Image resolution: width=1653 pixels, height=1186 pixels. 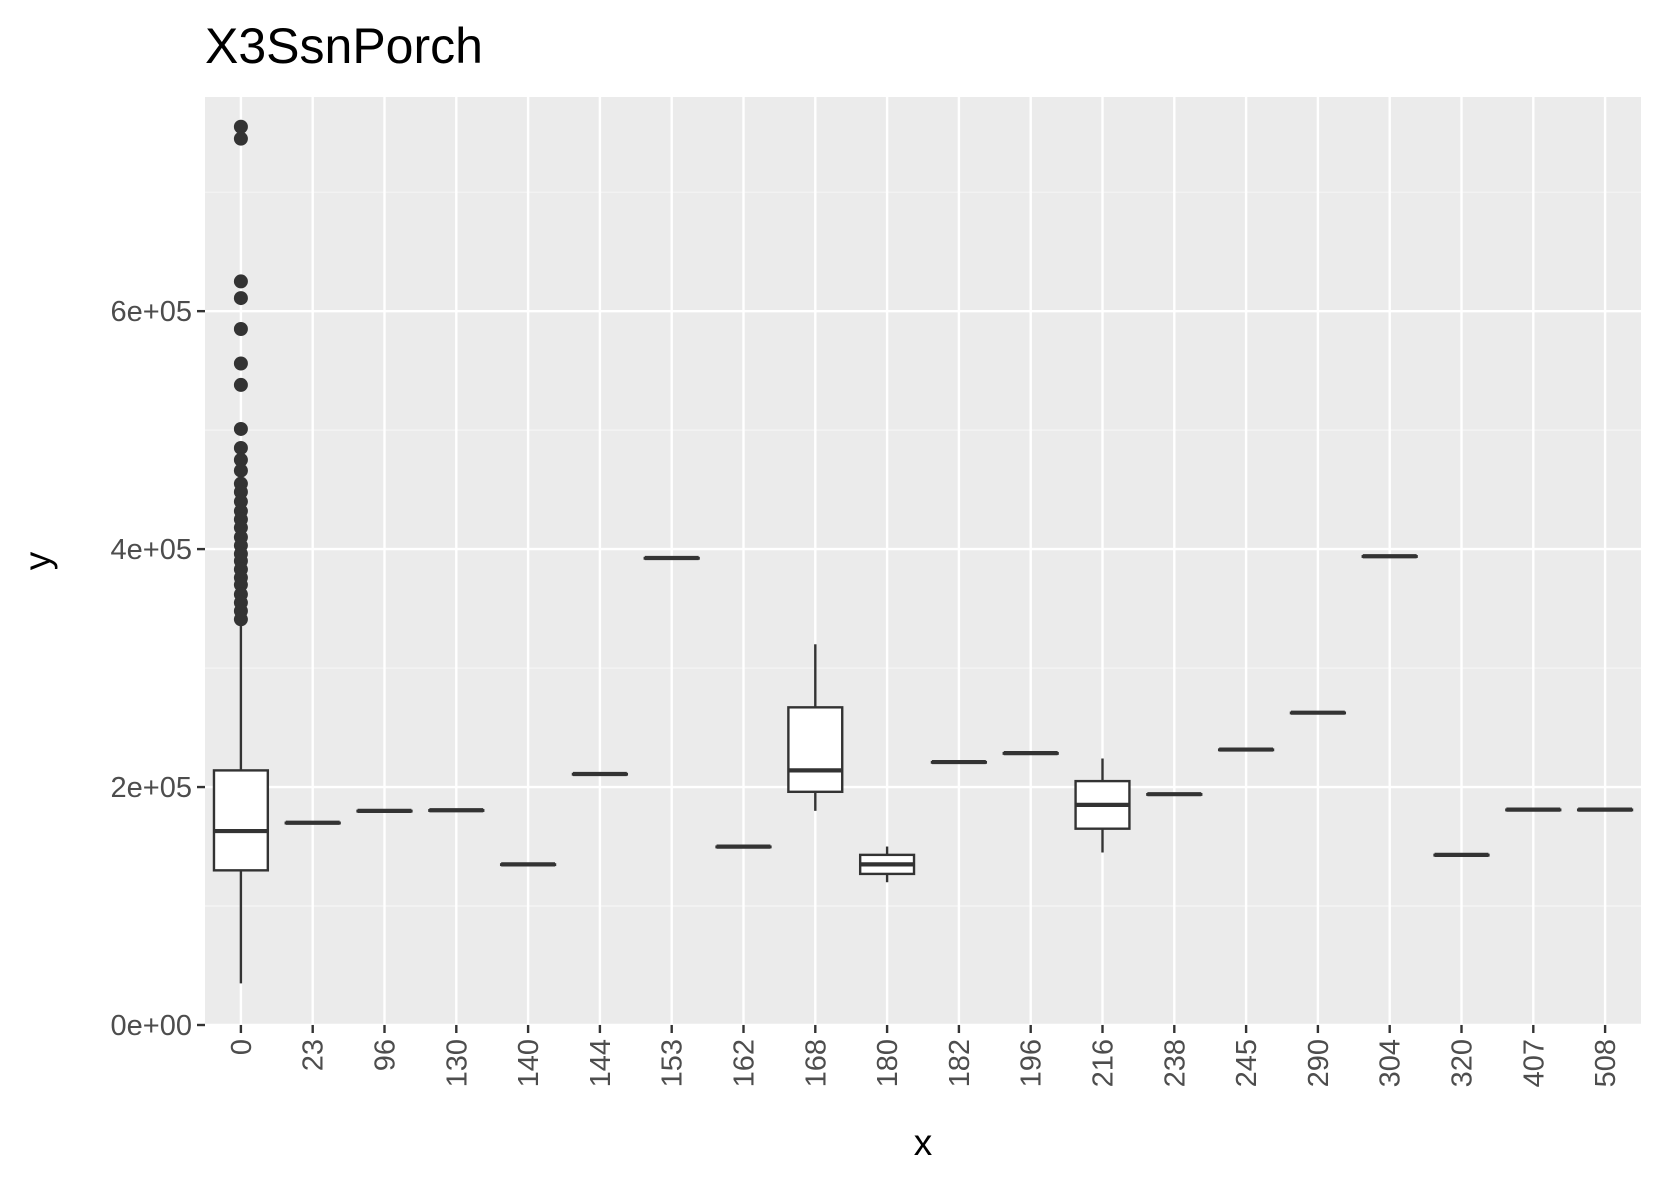 I want to click on x-tick-label: 144, so click(x=601, y=1063).